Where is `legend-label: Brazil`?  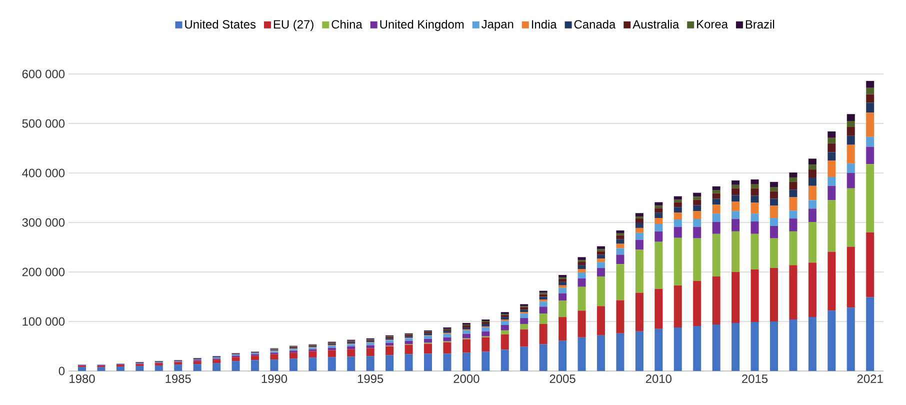
legend-label: Brazil is located at coordinates (760, 24).